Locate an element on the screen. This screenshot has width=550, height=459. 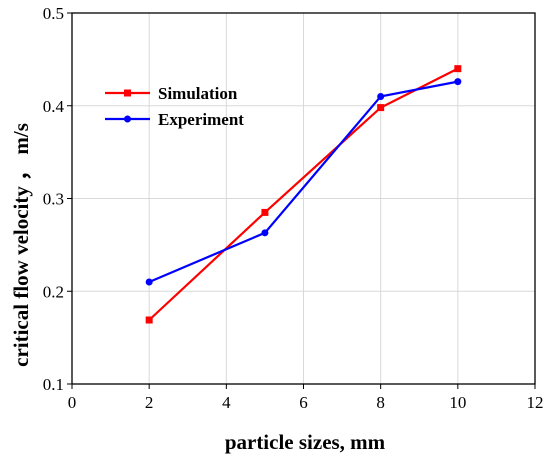
y-tick-label: 0.4 is located at coordinates (54, 106).